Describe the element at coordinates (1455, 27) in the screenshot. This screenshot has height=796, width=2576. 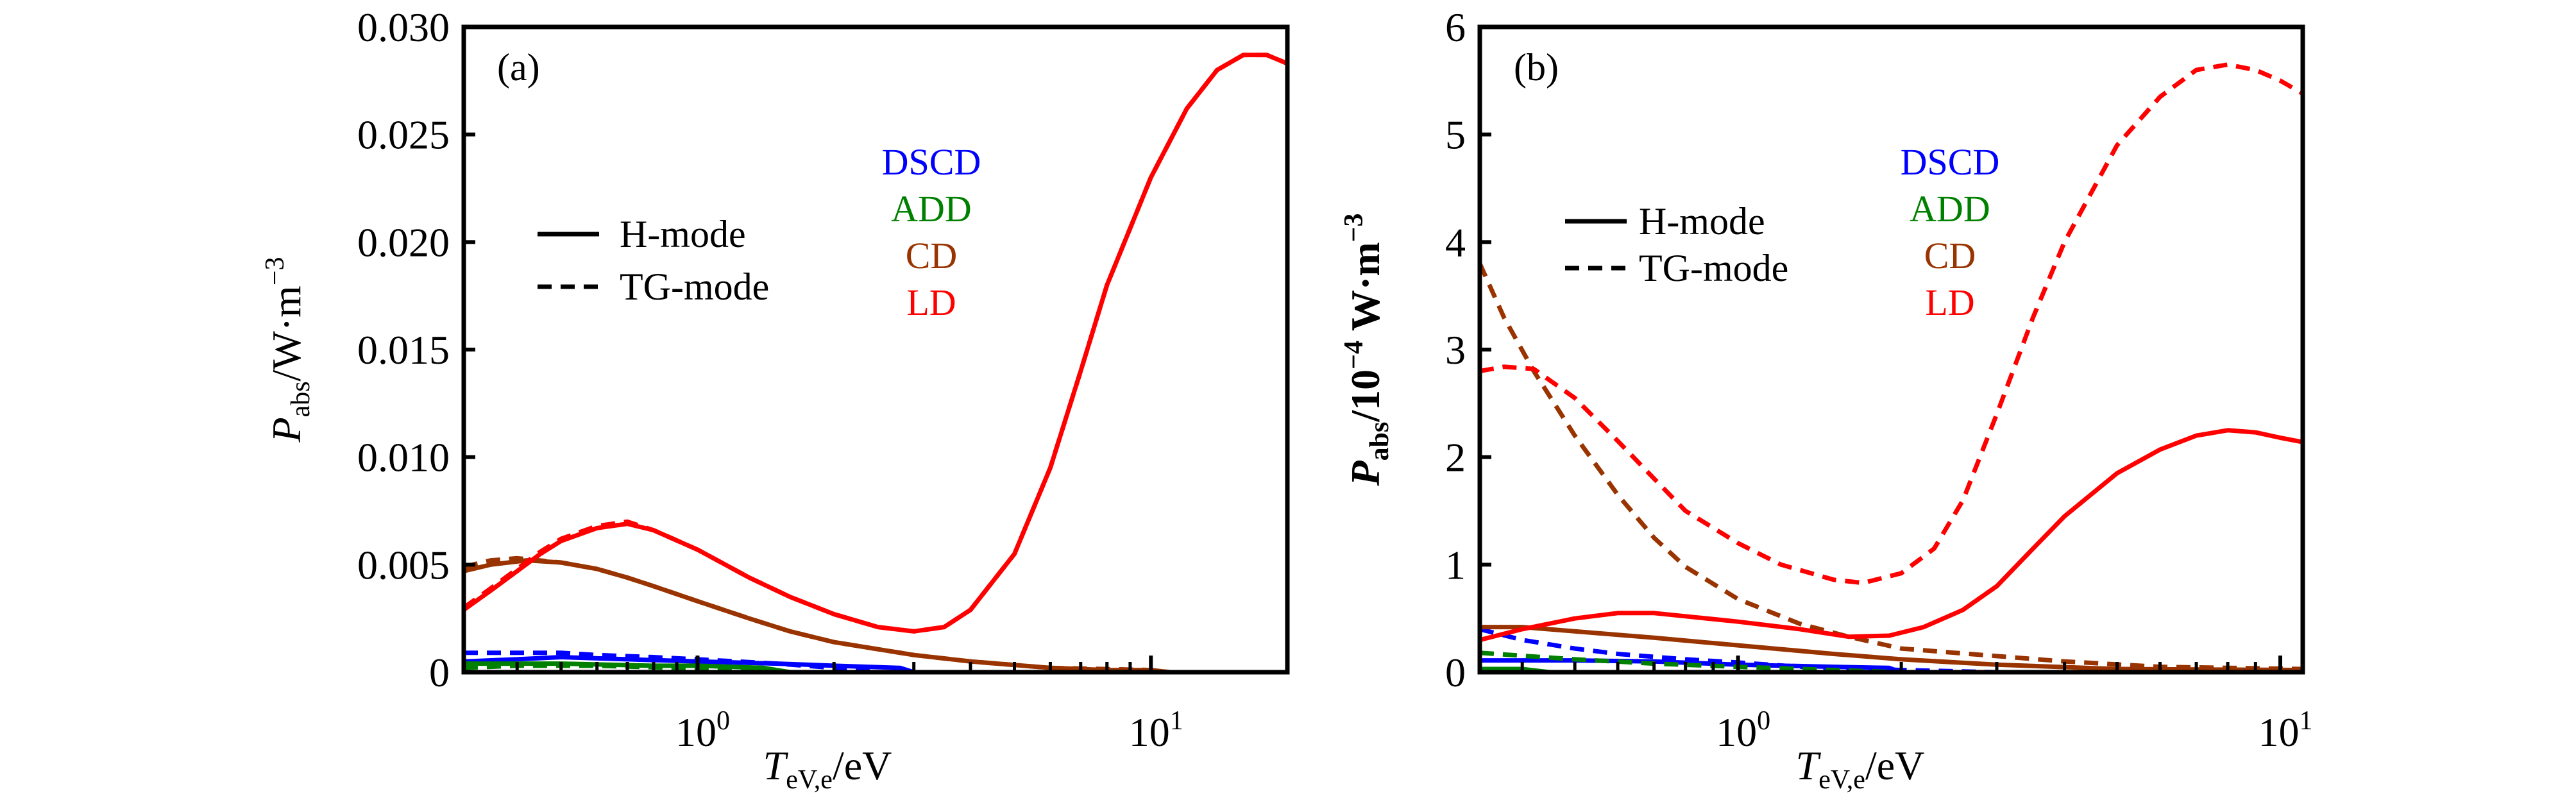
I see `y-tick-label: 6` at that location.